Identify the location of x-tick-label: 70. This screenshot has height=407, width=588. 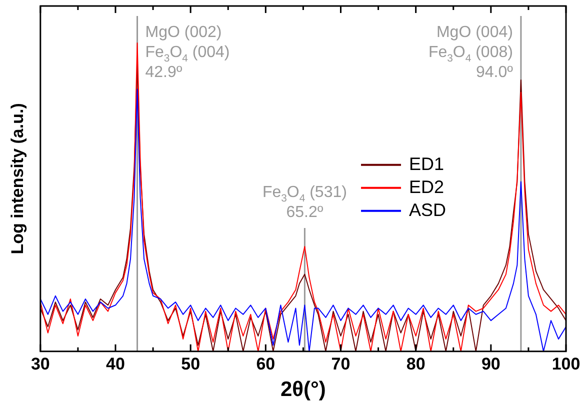
(340, 364).